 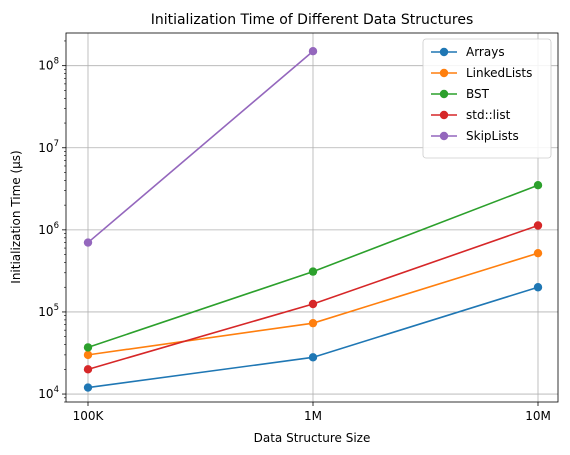 I want to click on y-tick-exponent: 4, so click(x=56, y=390).